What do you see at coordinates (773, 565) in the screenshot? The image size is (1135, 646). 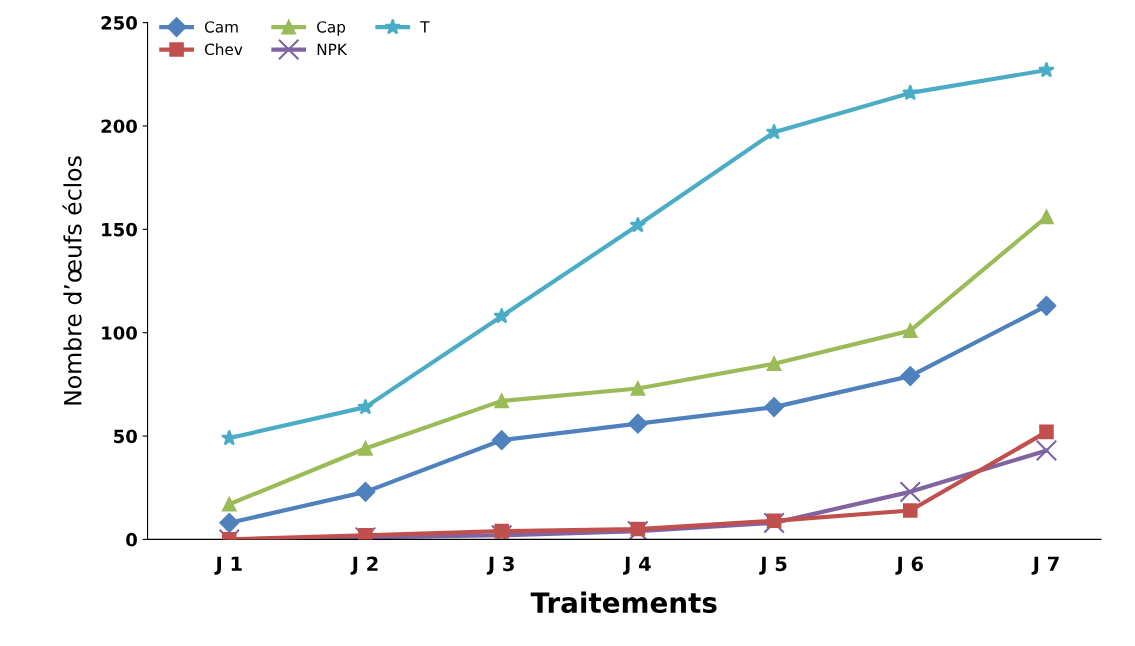 I see `x-tick-label: J 5` at bounding box center [773, 565].